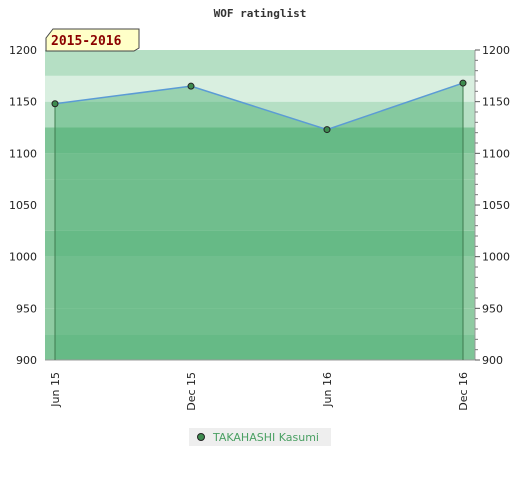  I want to click on x-tick-label: Jun 16, so click(327, 390).